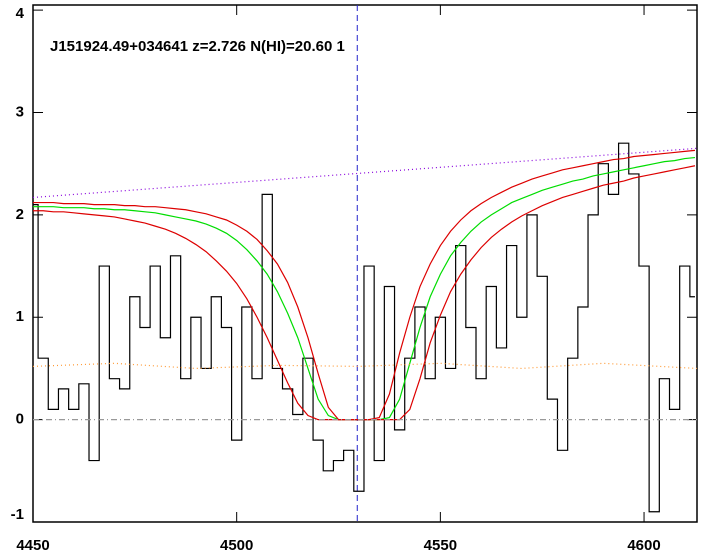  Describe the element at coordinates (20, 419) in the screenshot. I see `y-tick-label: 0` at that location.